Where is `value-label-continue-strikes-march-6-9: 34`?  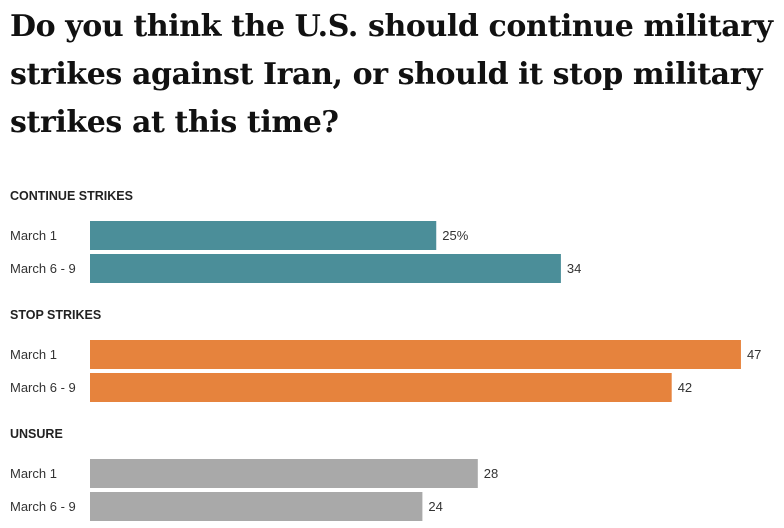
value-label-continue-strikes-march-6-9: 34 is located at coordinates (574, 268).